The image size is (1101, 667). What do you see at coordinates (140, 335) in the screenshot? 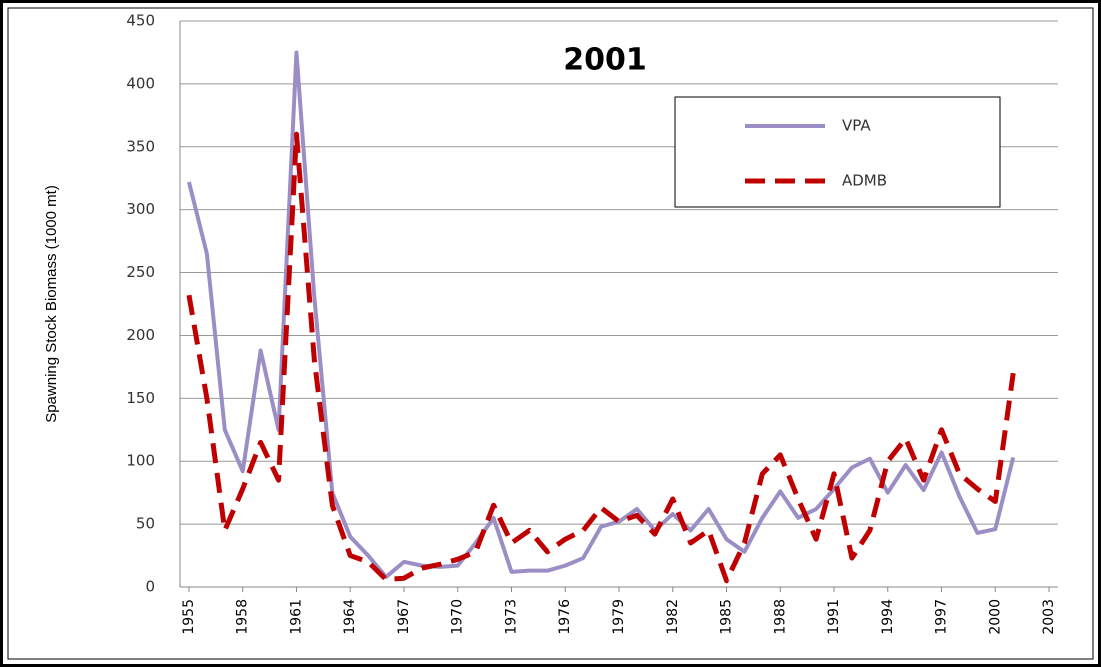
I see `y-tick-label: 200` at bounding box center [140, 335].